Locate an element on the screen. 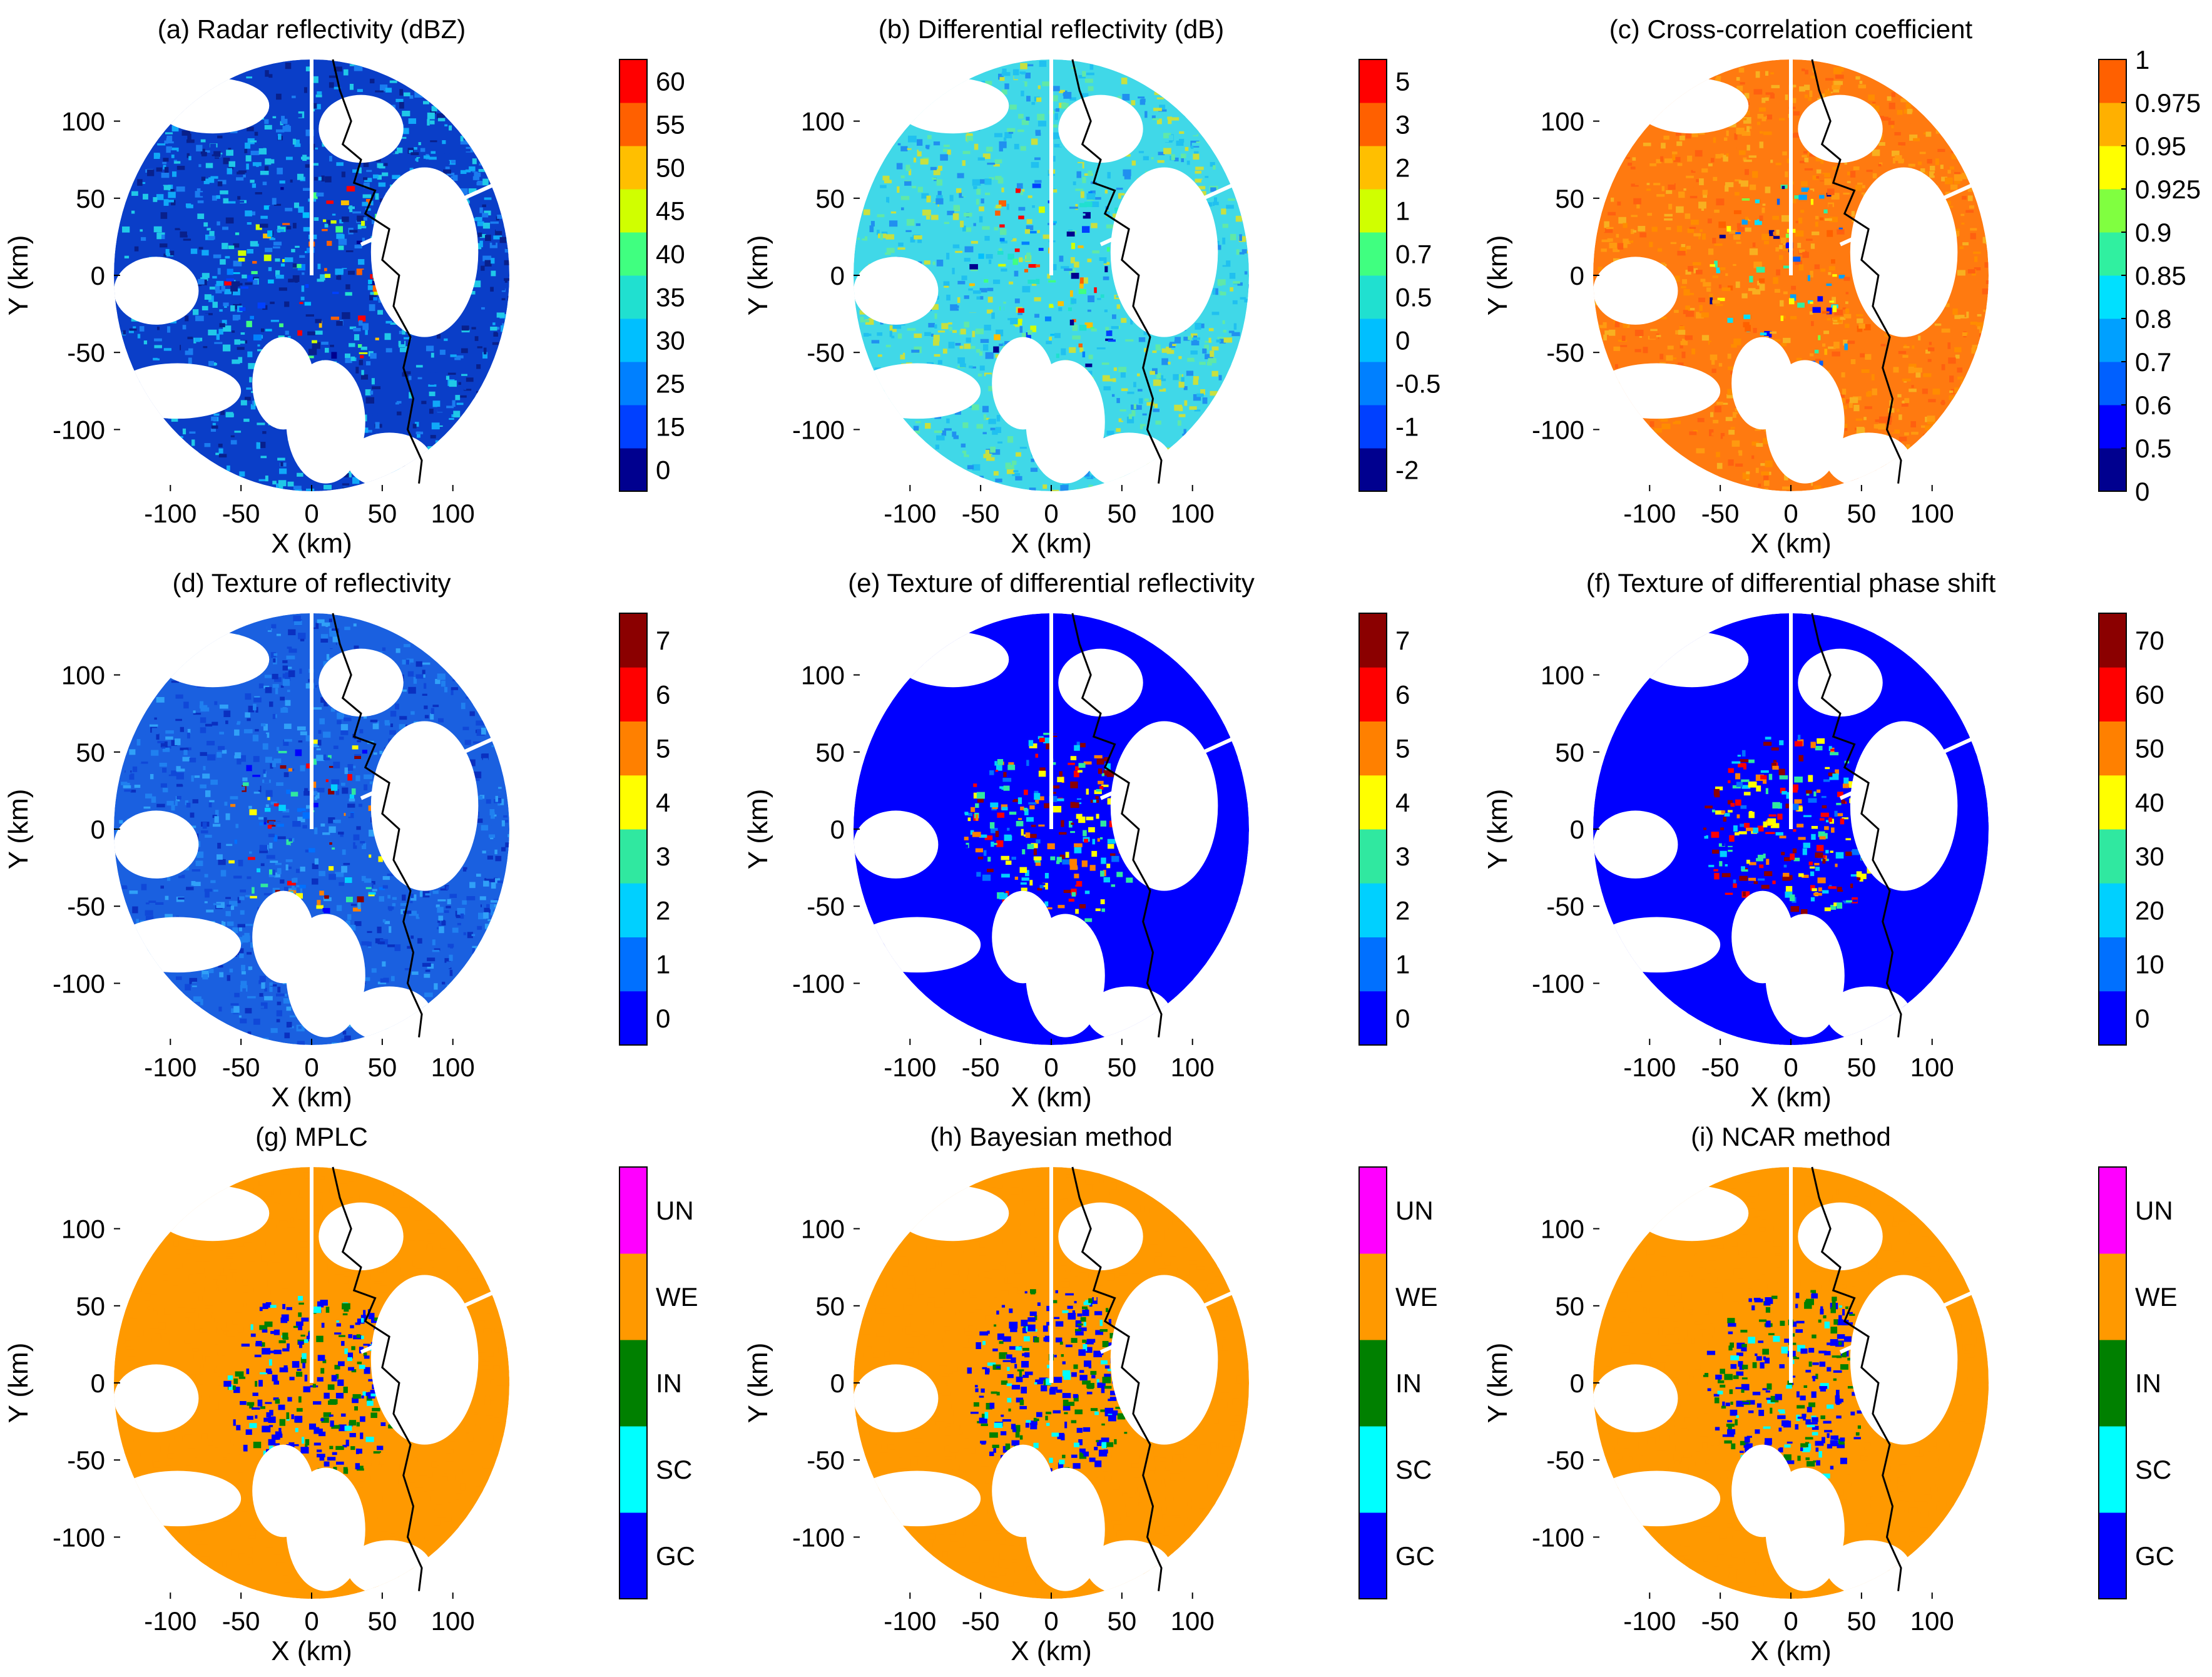 The height and width of the screenshot is (1677, 2212). colorbar-label: 45 is located at coordinates (670, 211).